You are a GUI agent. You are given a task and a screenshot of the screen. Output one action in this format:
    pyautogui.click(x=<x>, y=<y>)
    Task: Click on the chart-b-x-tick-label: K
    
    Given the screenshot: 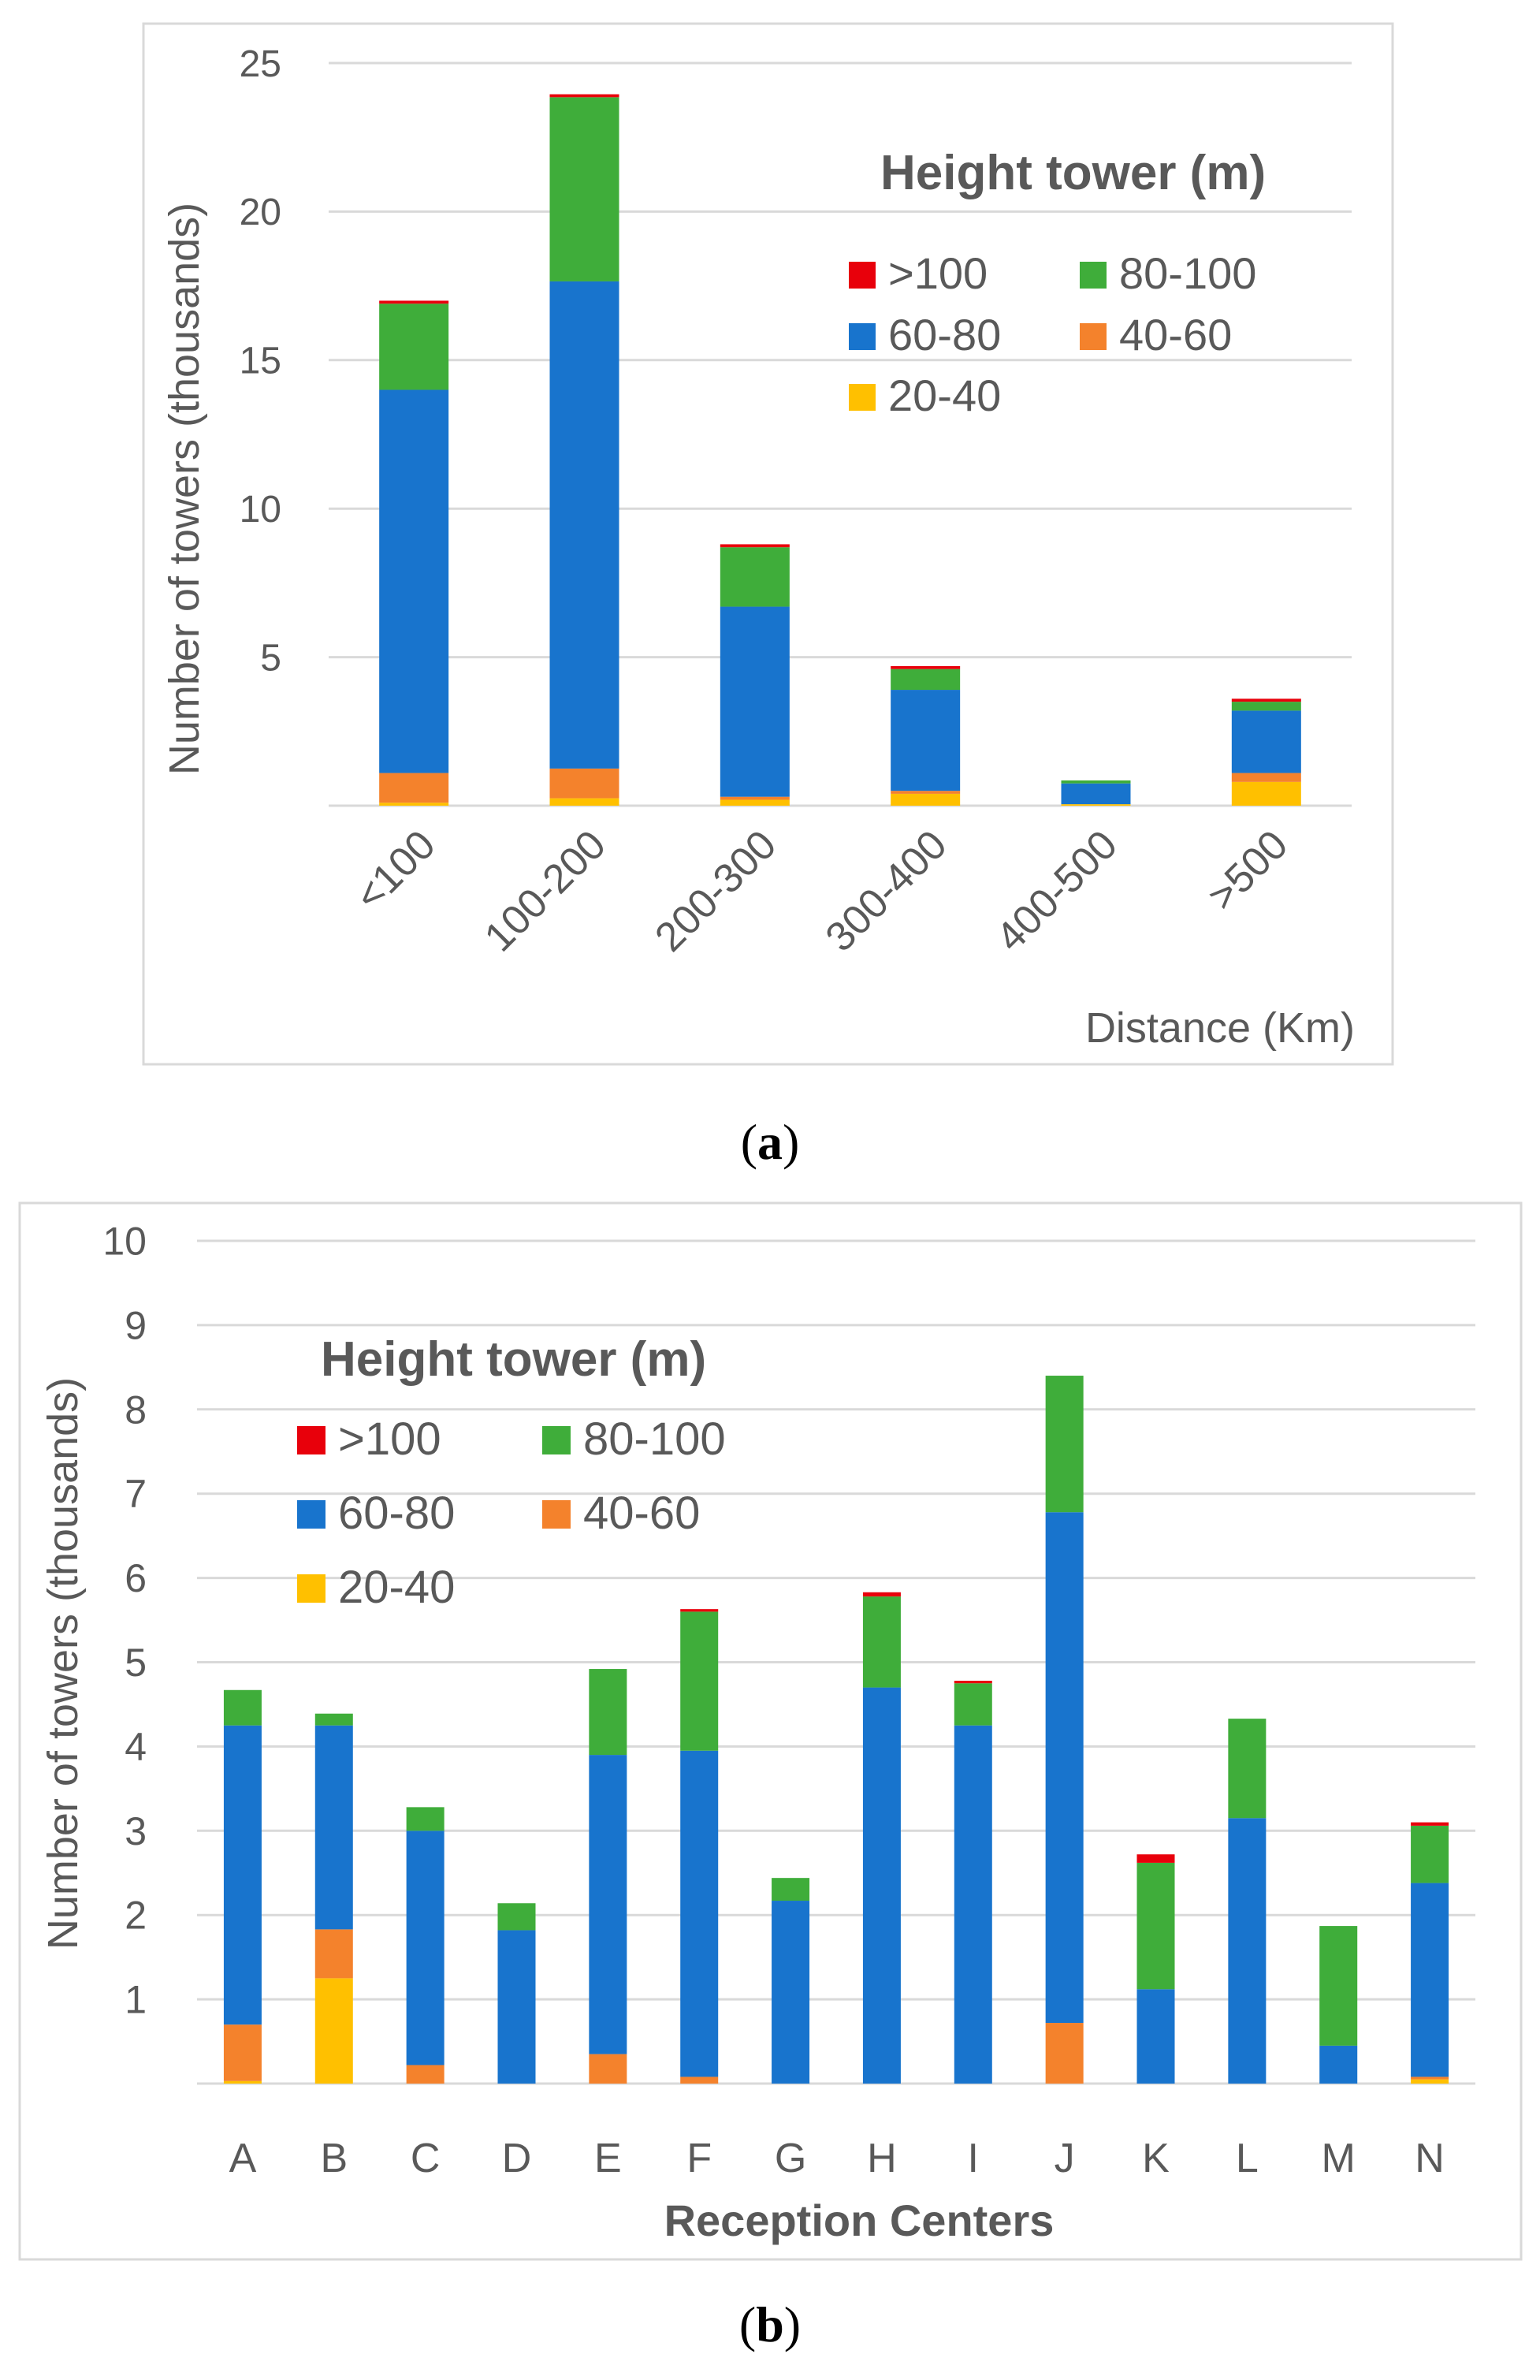 What is the action you would take?
    pyautogui.click(x=1156, y=2158)
    